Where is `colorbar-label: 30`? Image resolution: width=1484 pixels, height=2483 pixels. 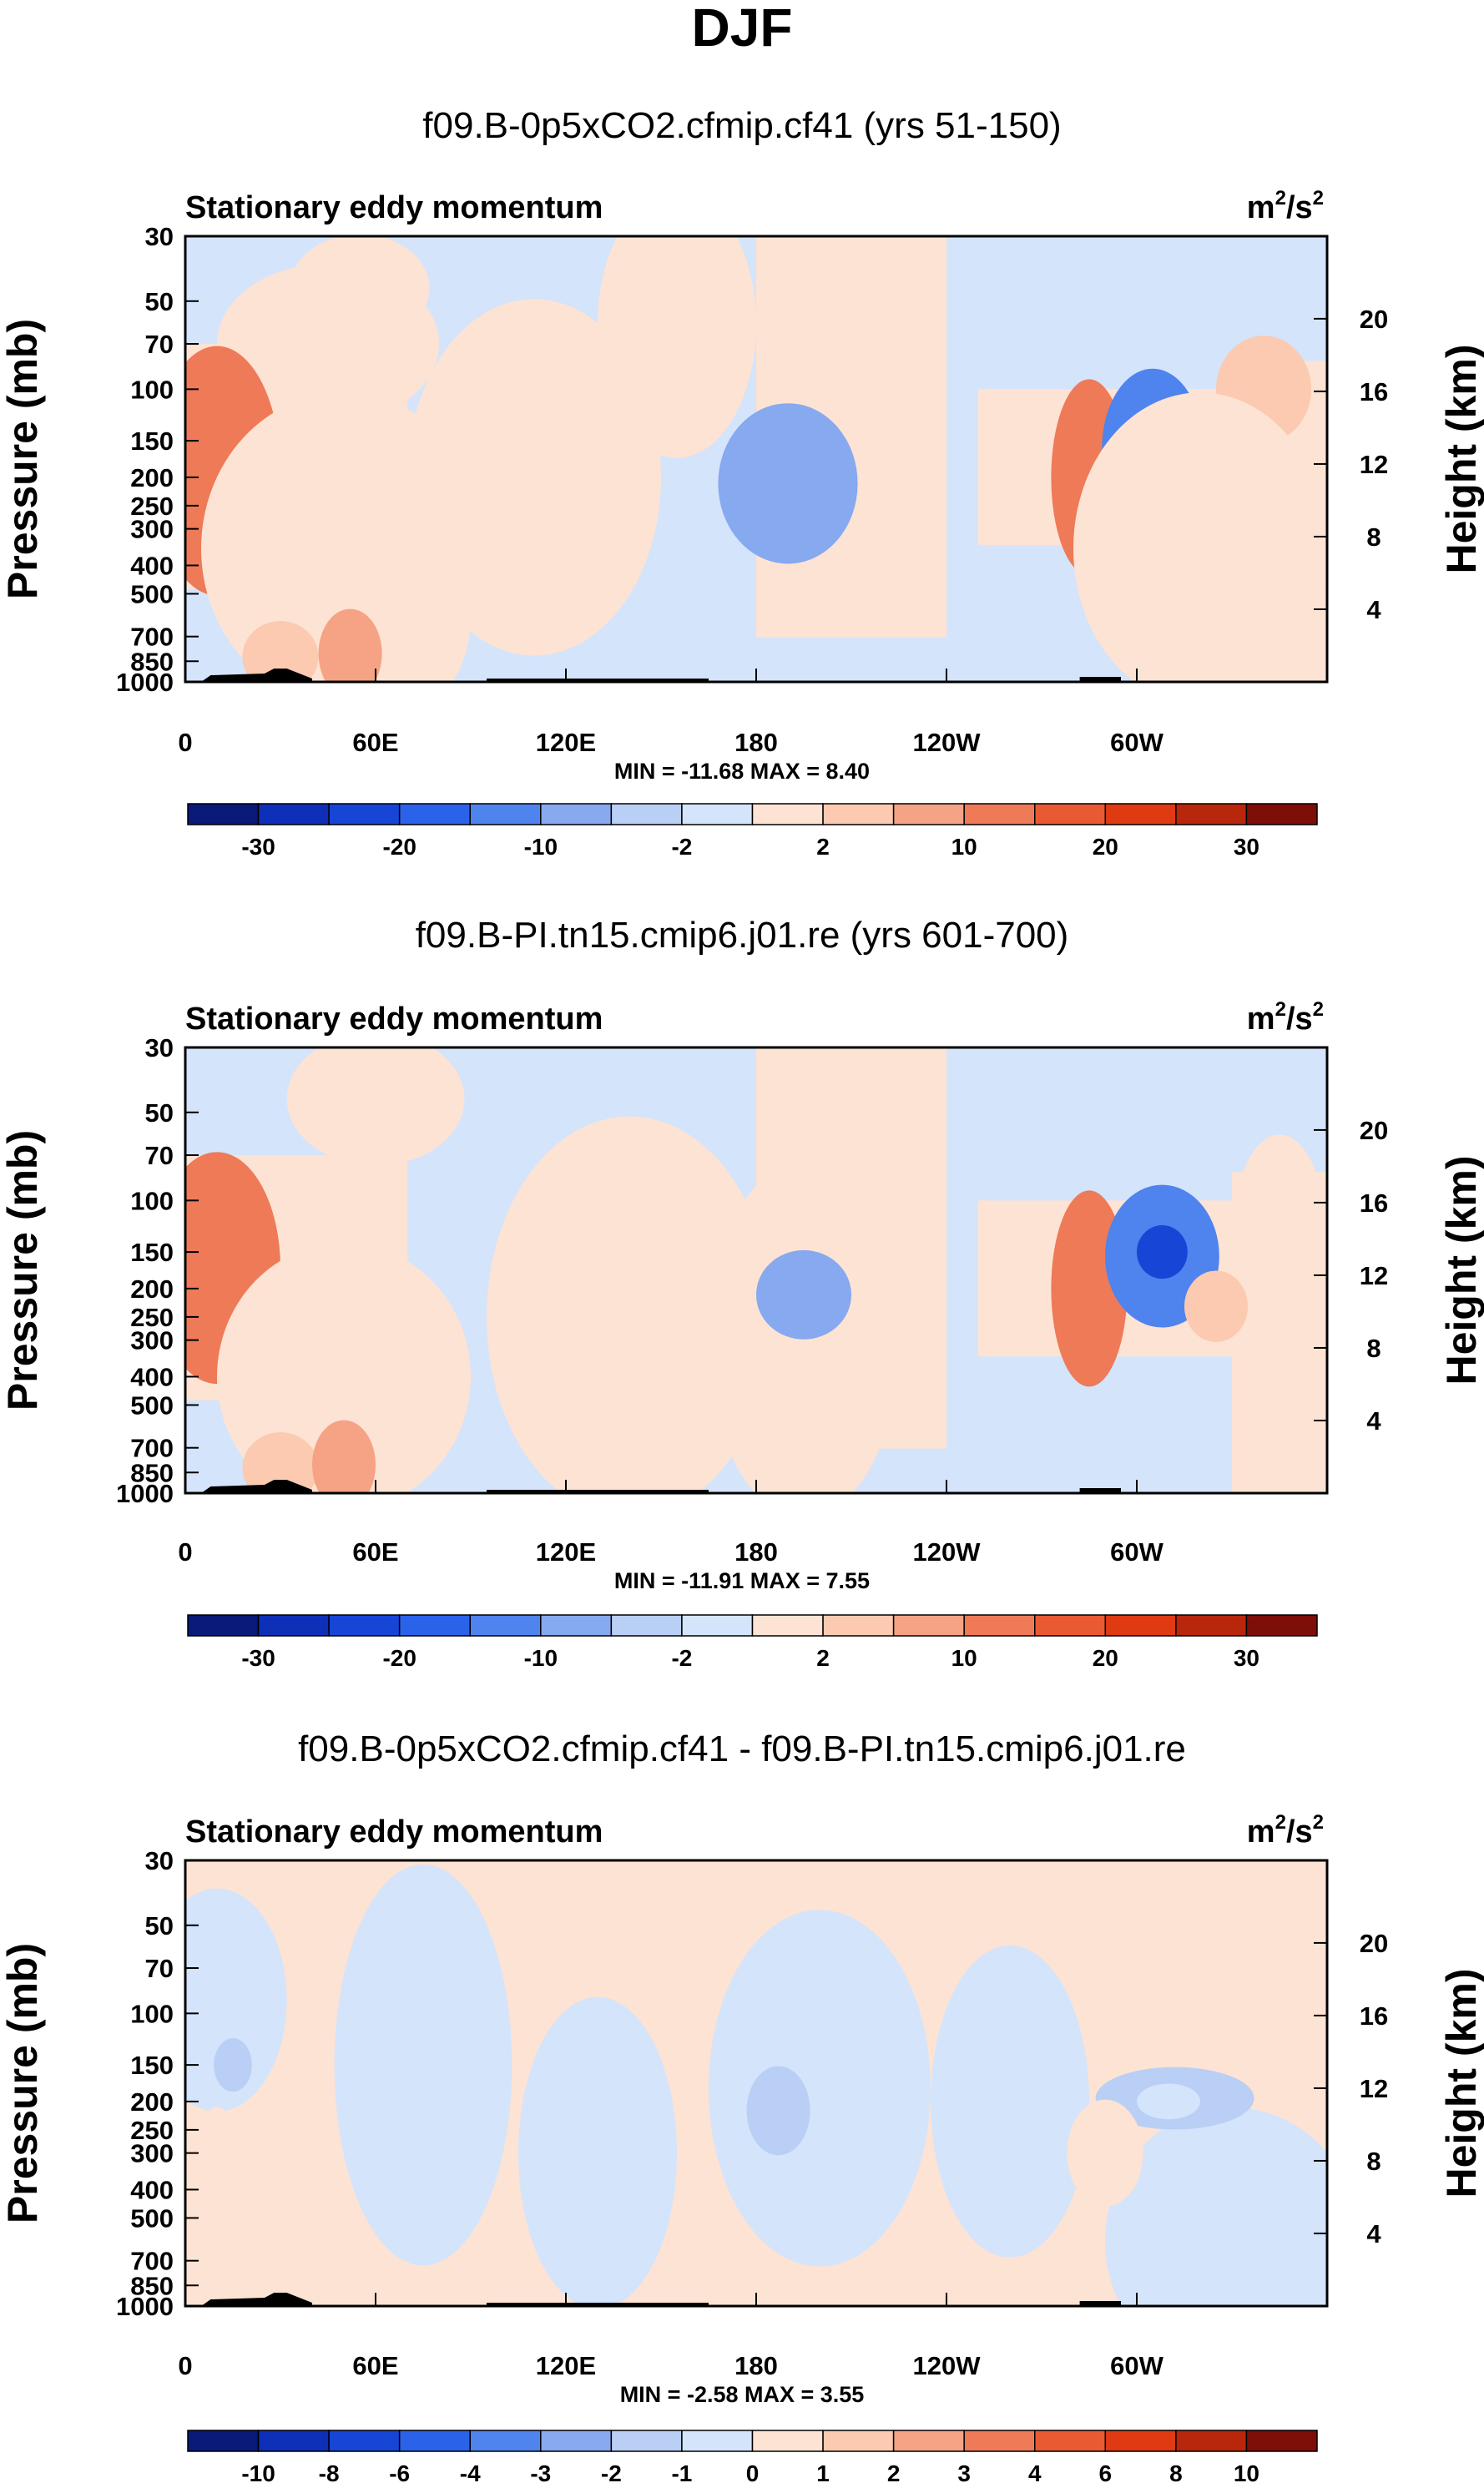 colorbar-label: 30 is located at coordinates (1246, 847).